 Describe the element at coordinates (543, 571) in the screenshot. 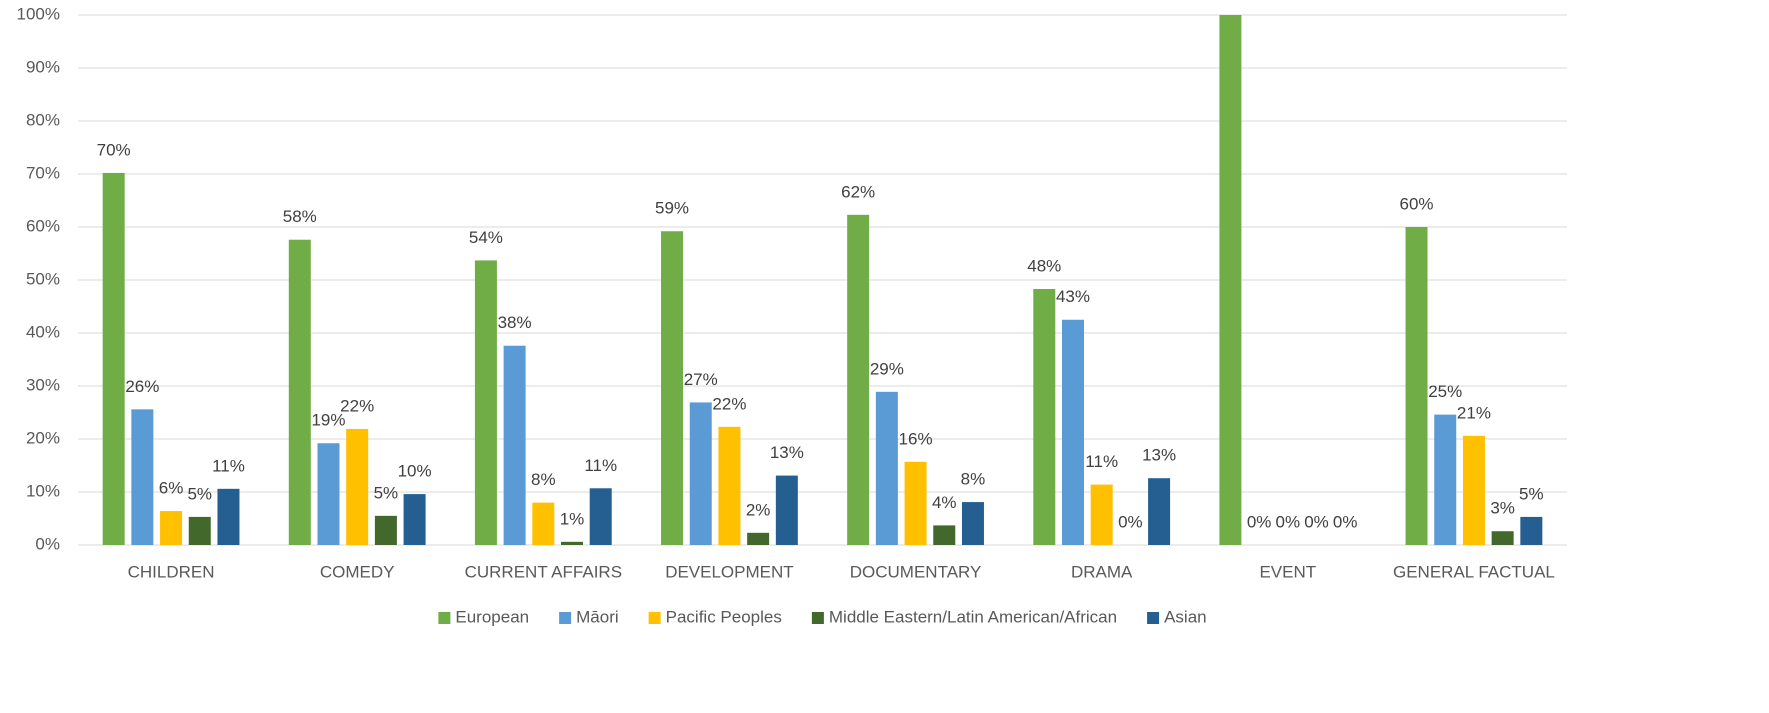

I see `x-tick-label: CURRENT AFFAIRS` at that location.